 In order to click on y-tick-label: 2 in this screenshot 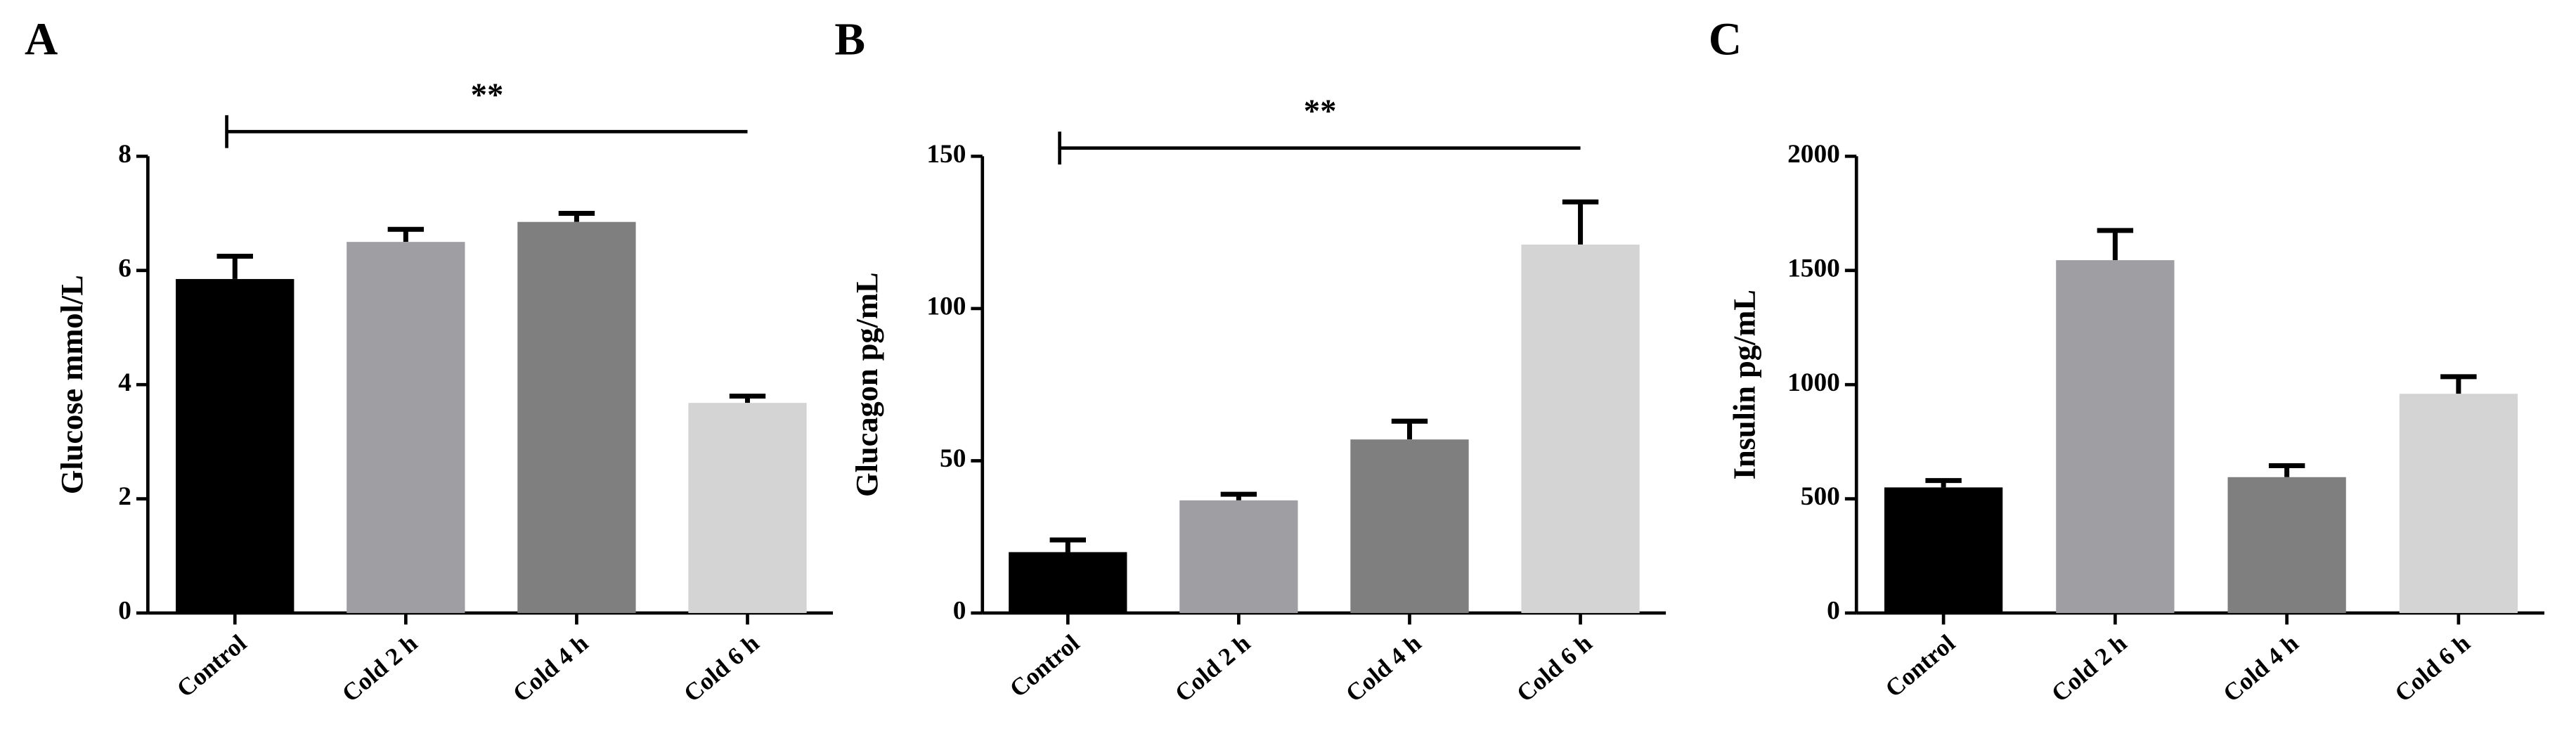, I will do `click(124, 496)`.